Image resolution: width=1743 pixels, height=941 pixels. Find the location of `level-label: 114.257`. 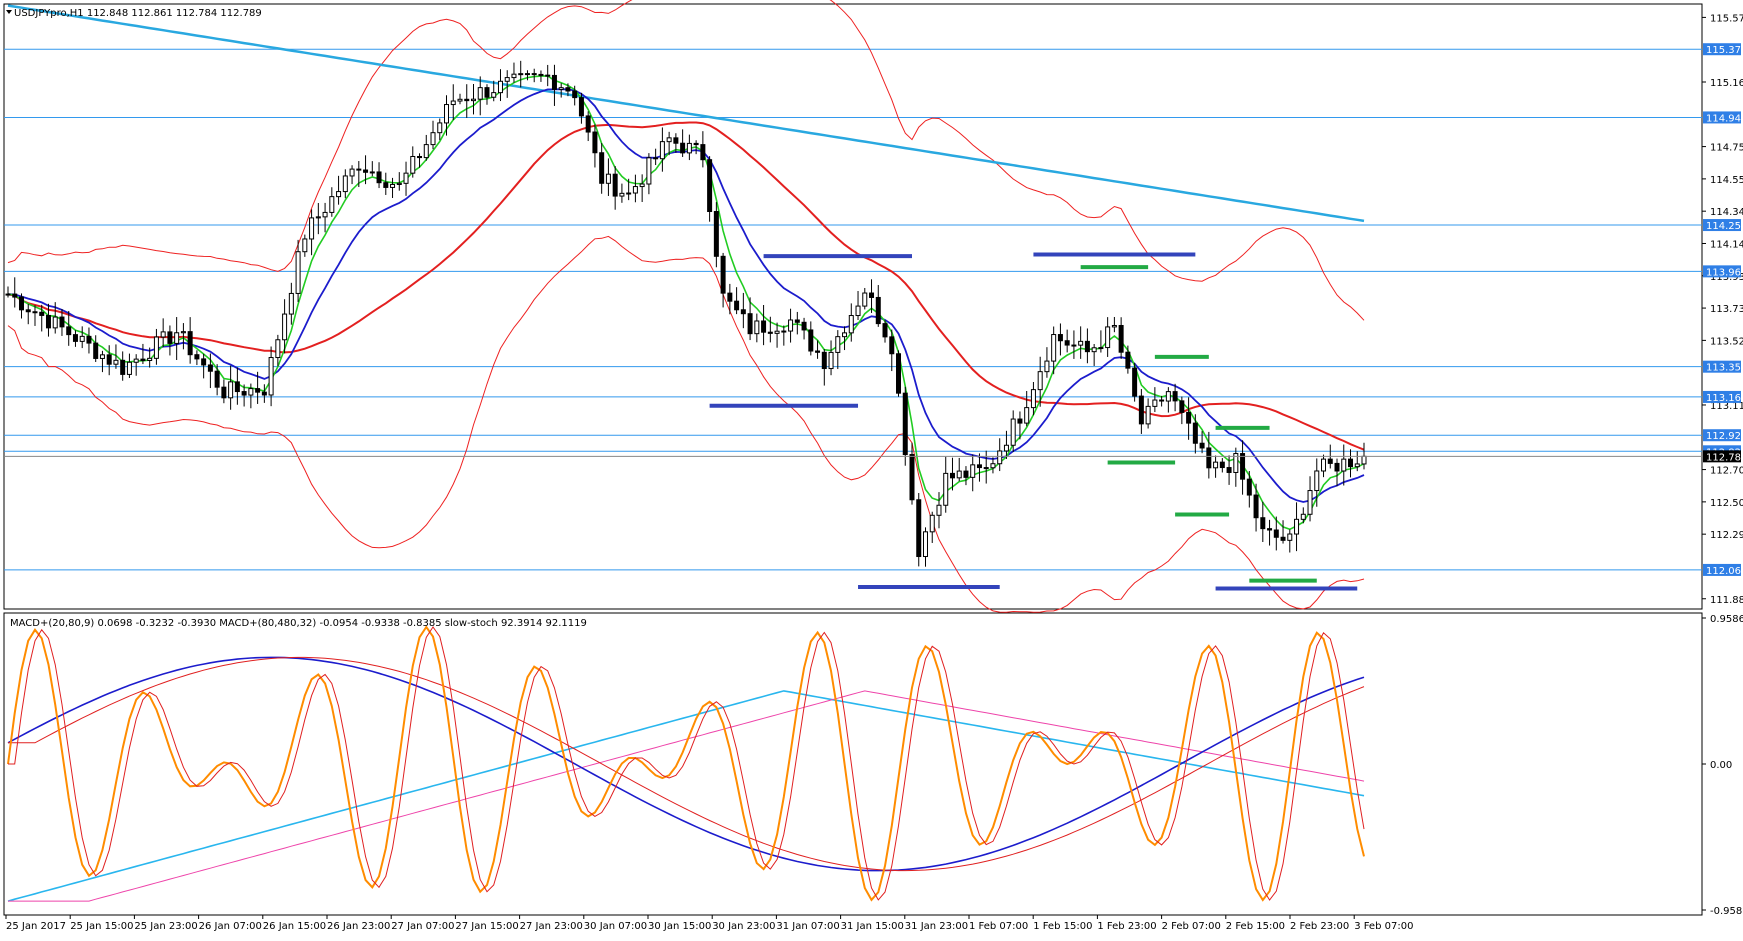

level-label: 114.257 is located at coordinates (1724, 226).